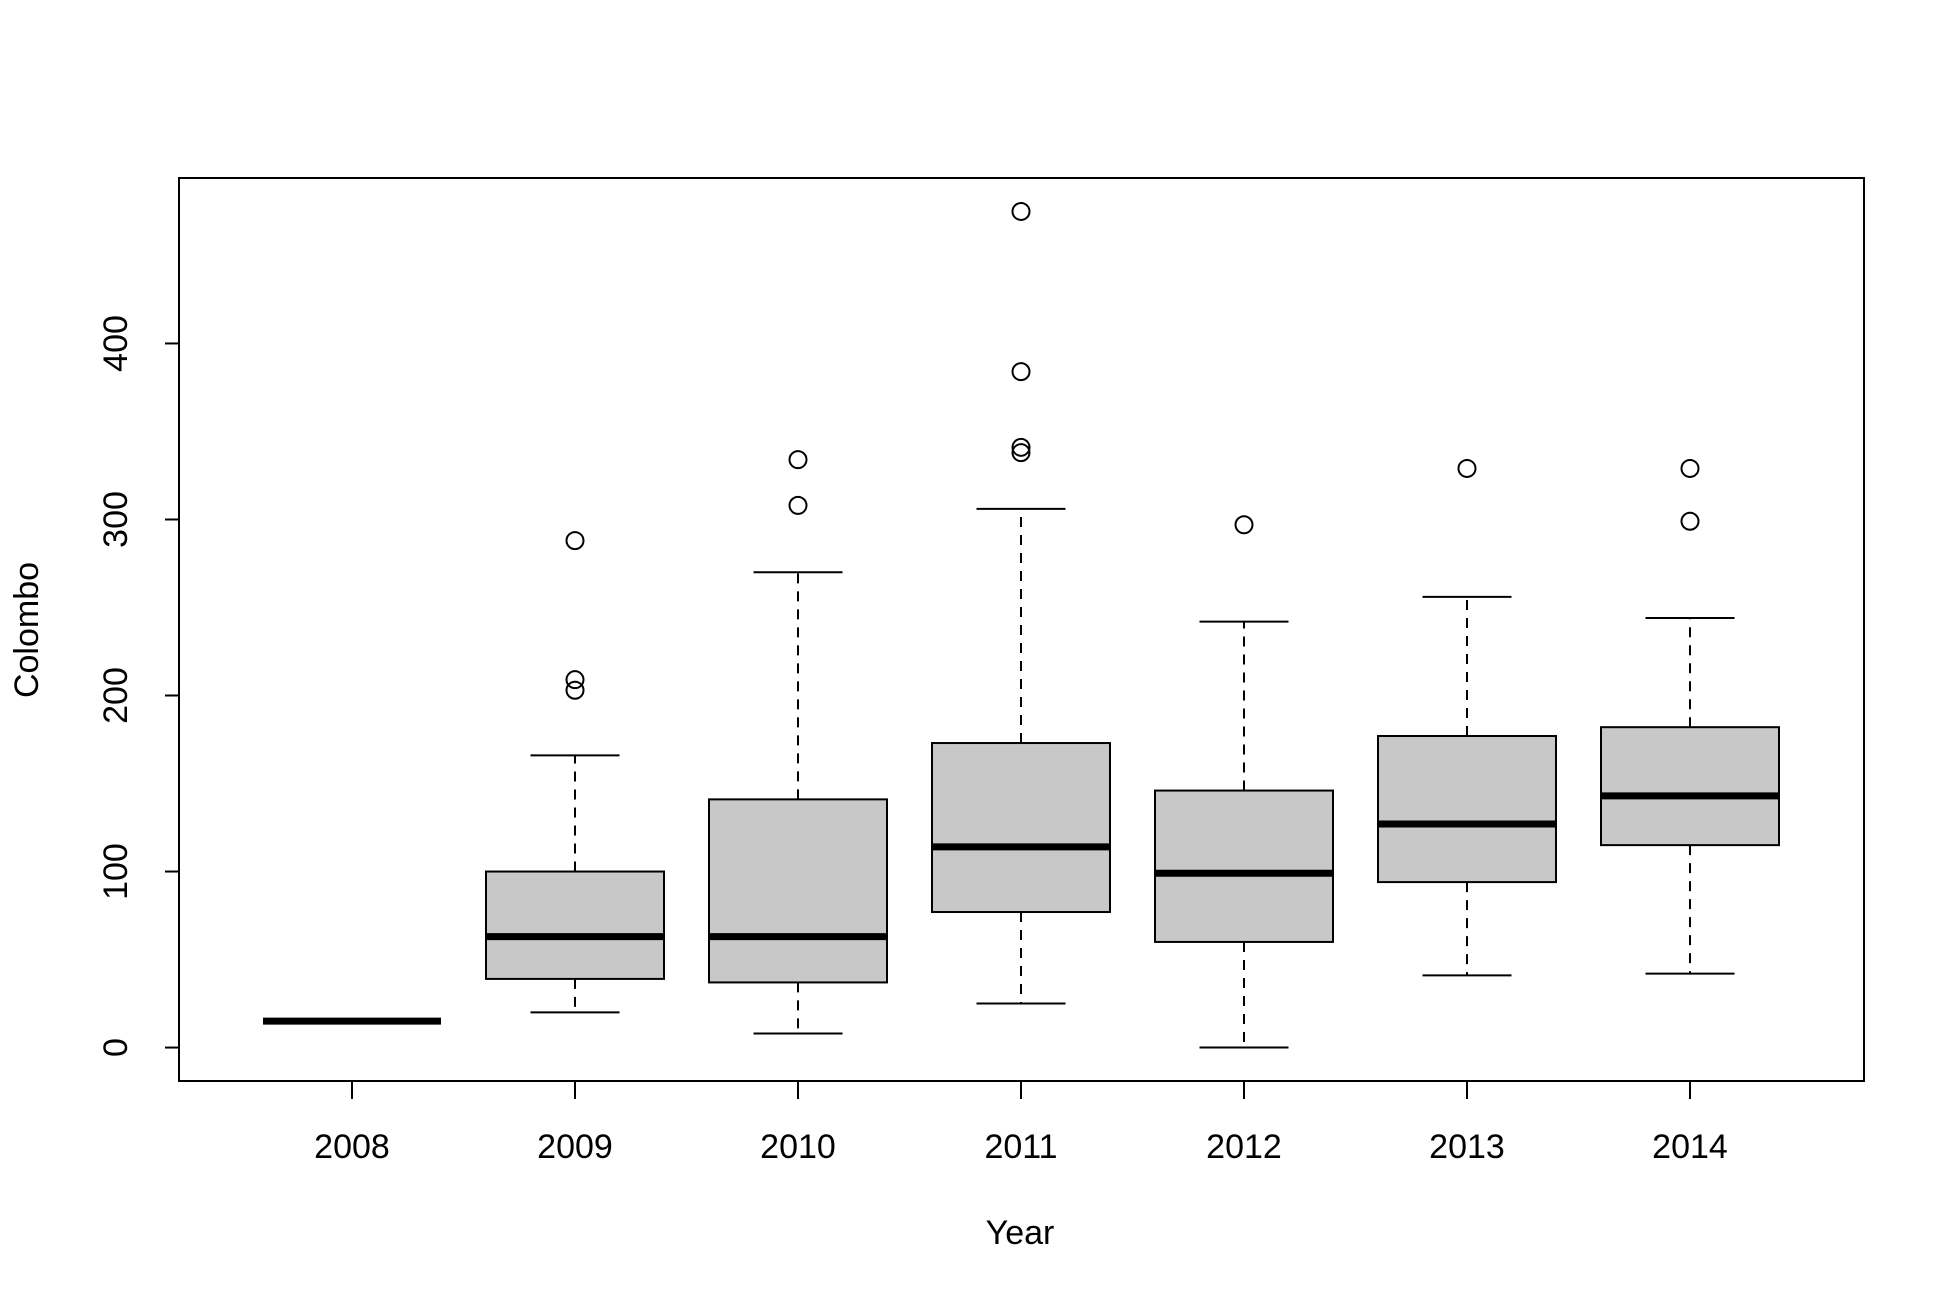  What do you see at coordinates (1467, 717) in the screenshot?
I see `box-2013` at bounding box center [1467, 717].